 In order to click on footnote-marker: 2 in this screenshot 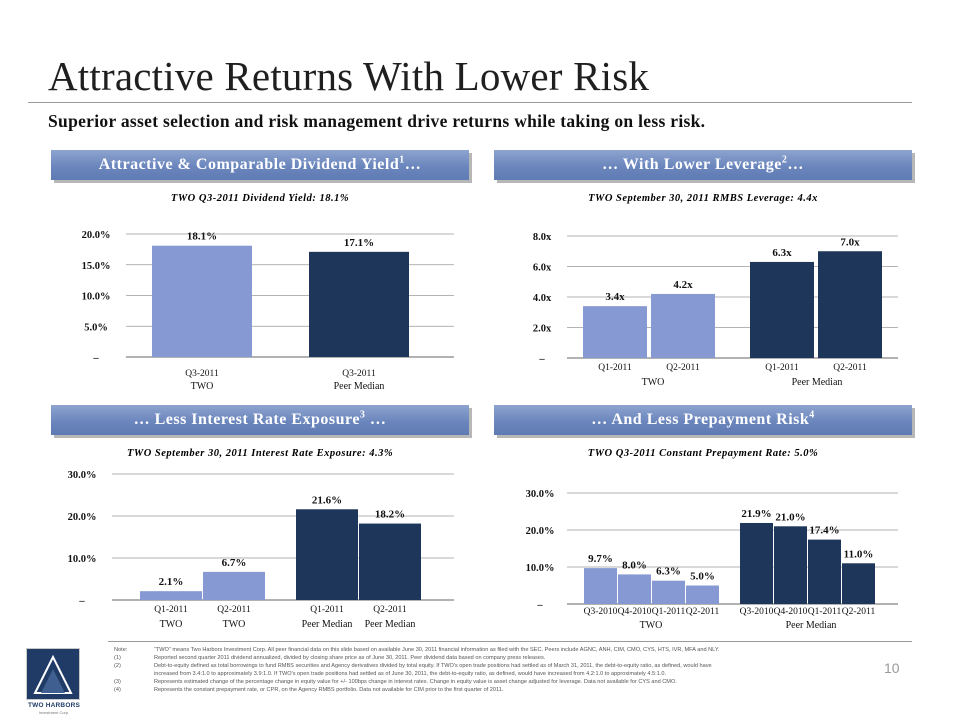, I will do `click(784, 160)`.